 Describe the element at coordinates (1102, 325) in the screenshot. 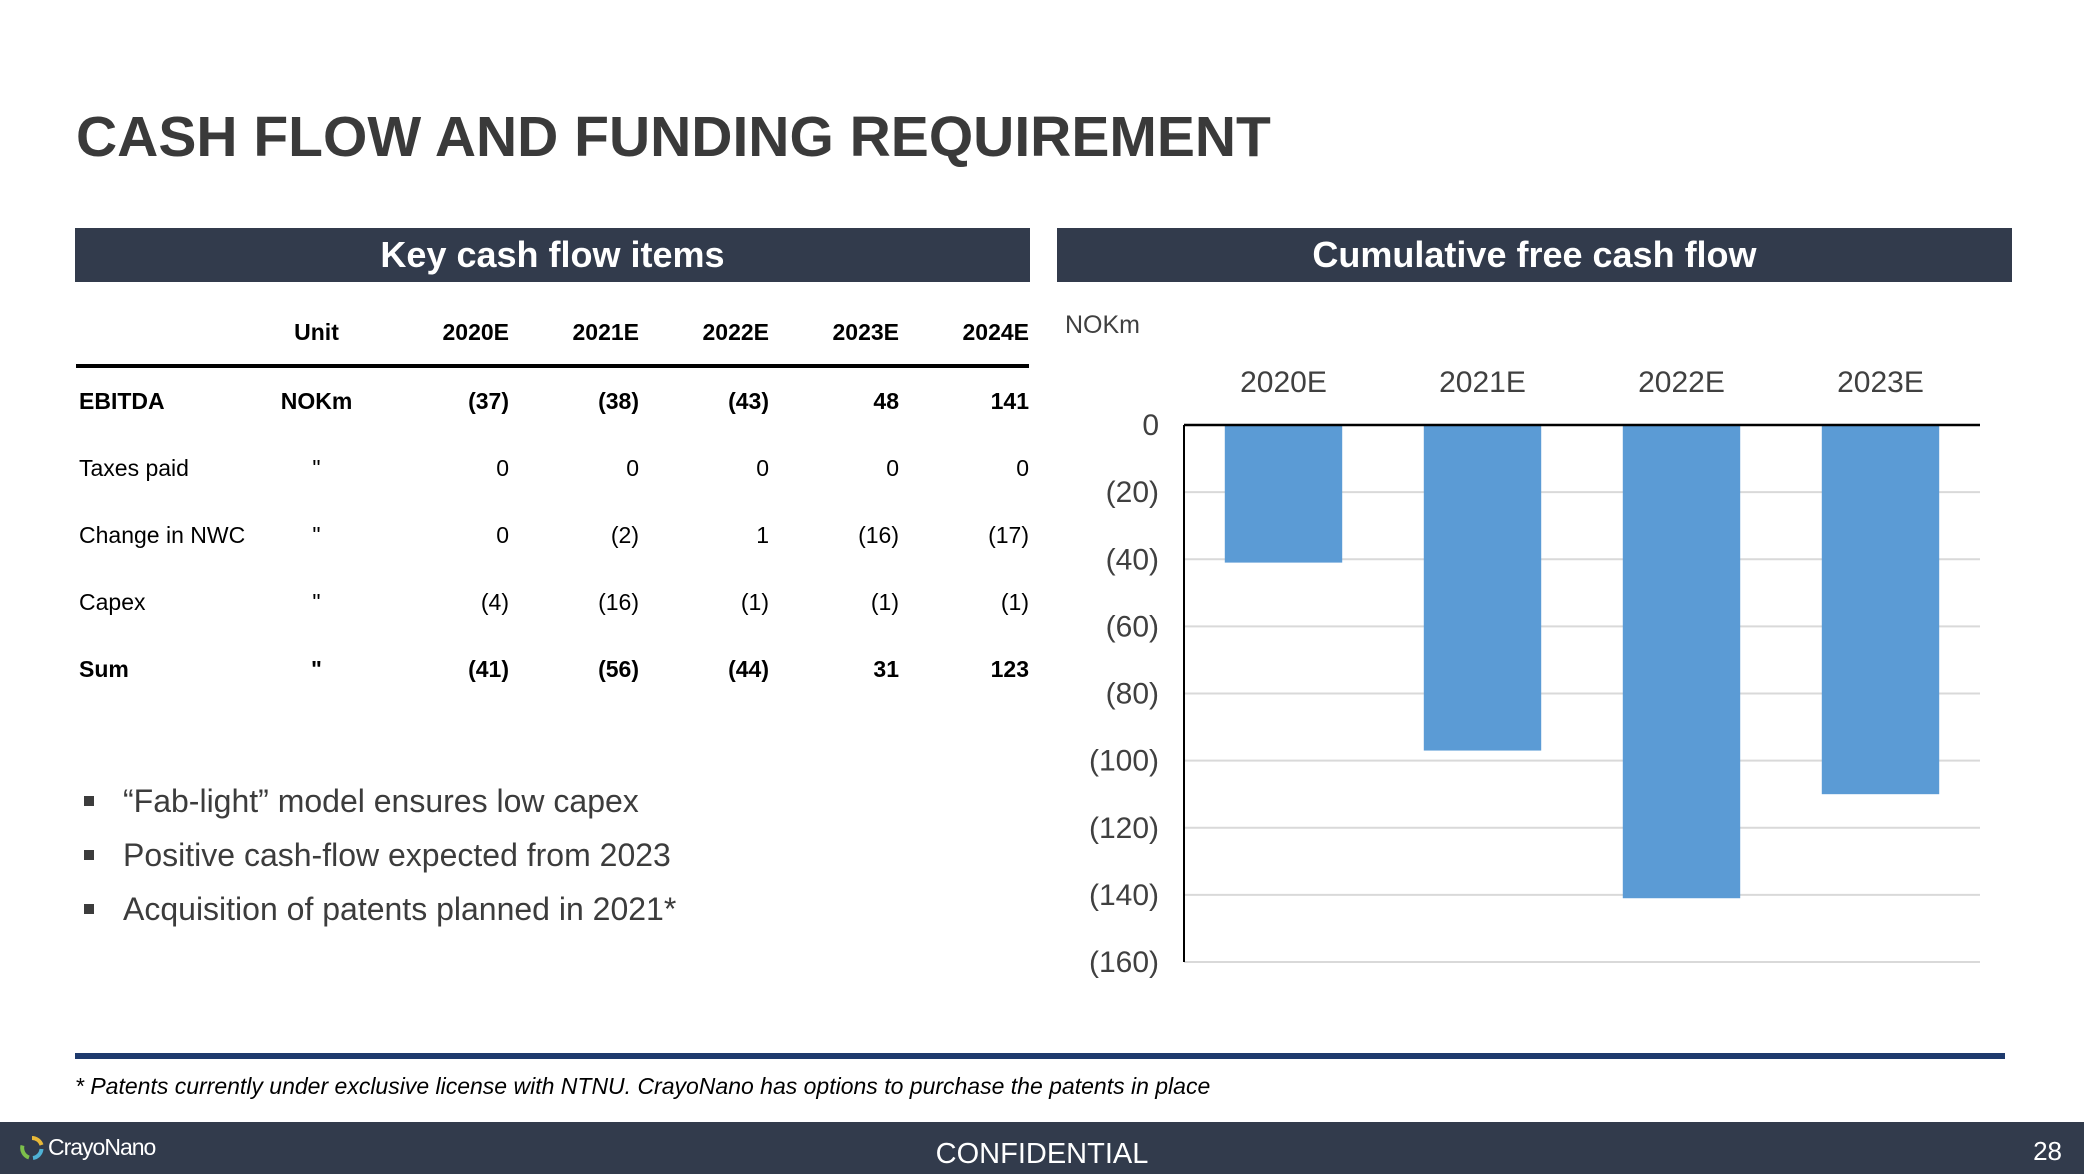

I see `unit-label: NOKm` at that location.